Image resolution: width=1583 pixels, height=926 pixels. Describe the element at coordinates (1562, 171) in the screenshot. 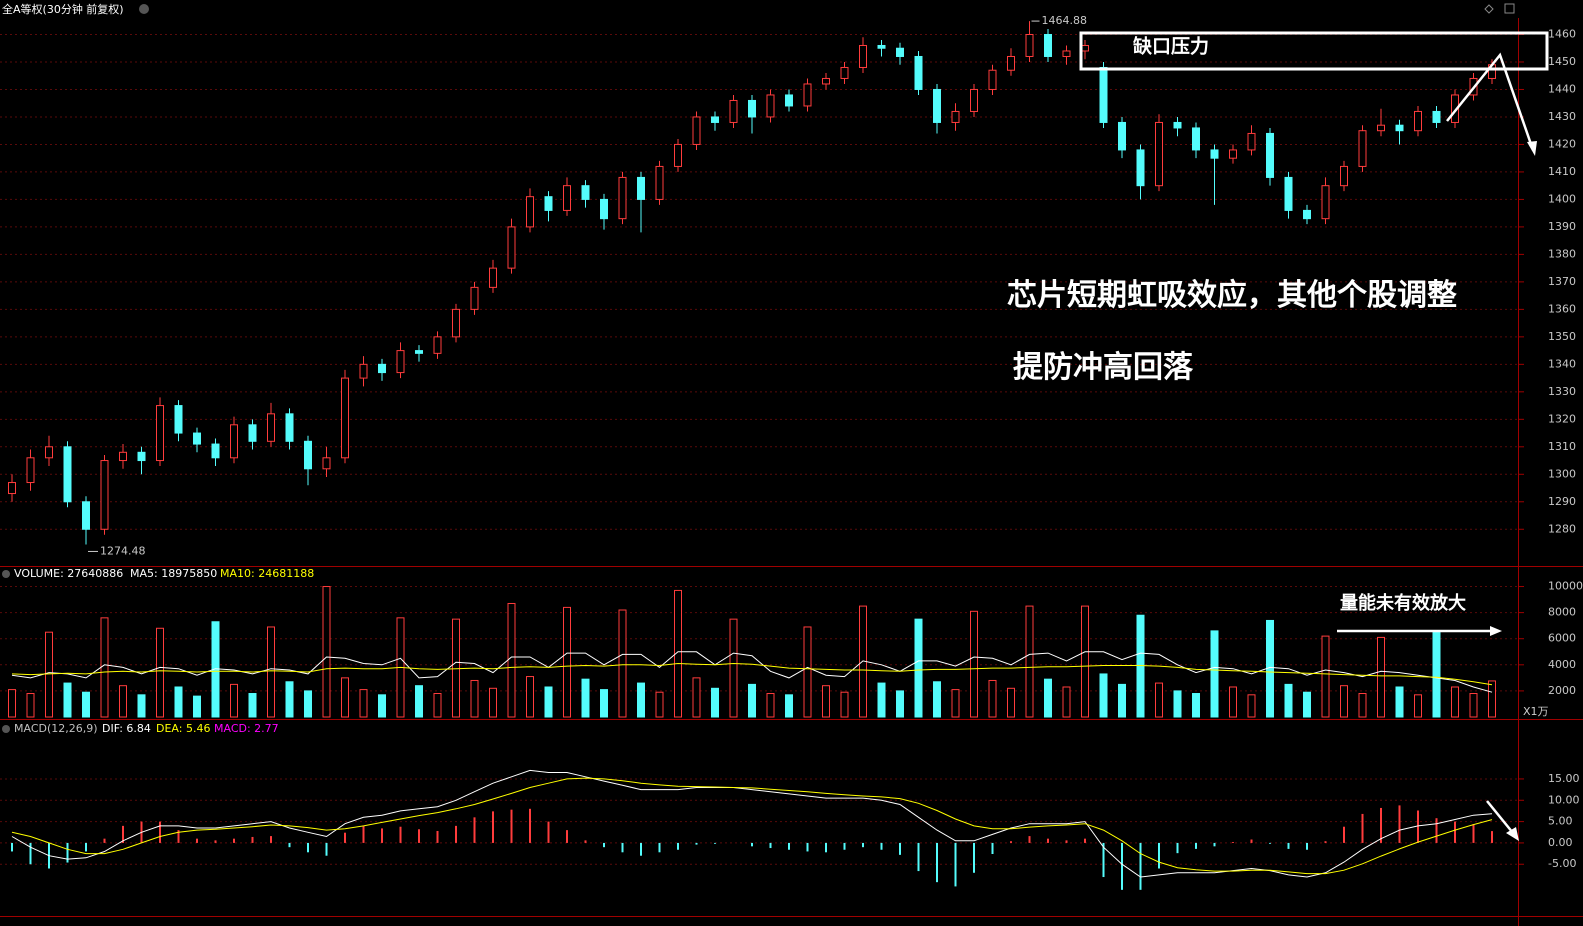

I see `y-tick-label: 1410` at that location.